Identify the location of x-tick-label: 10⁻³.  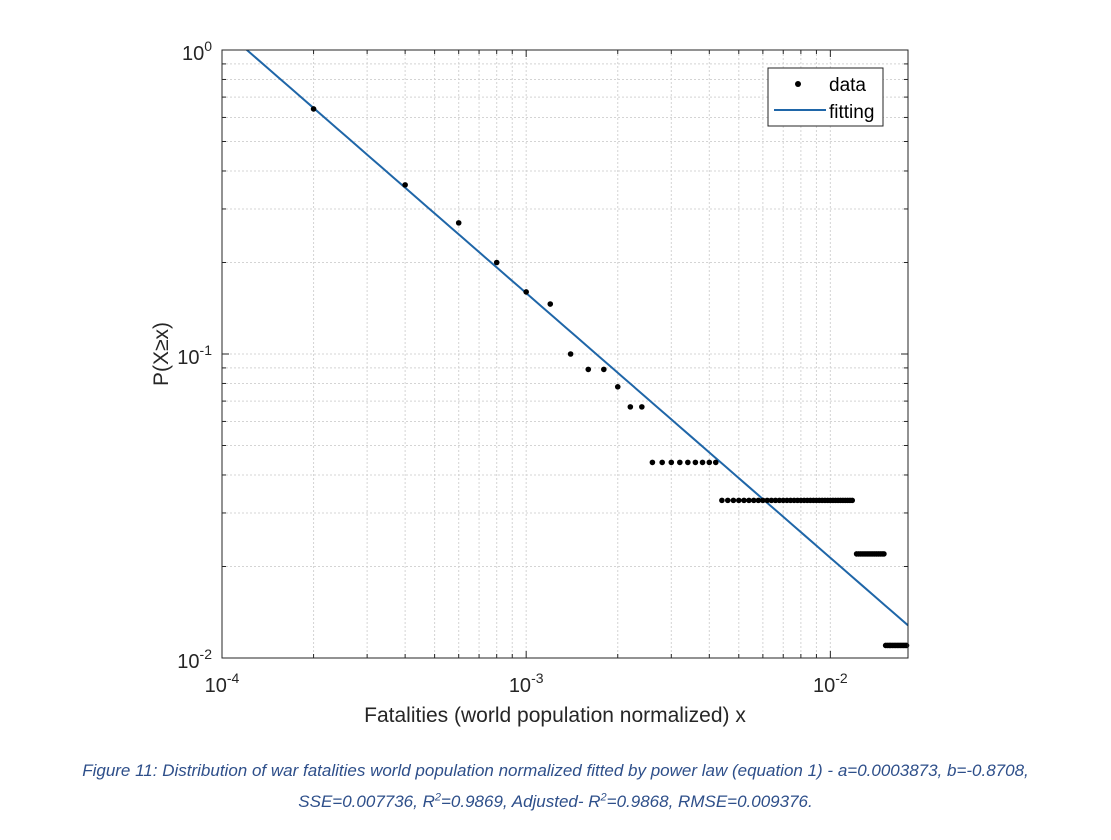
(526, 683).